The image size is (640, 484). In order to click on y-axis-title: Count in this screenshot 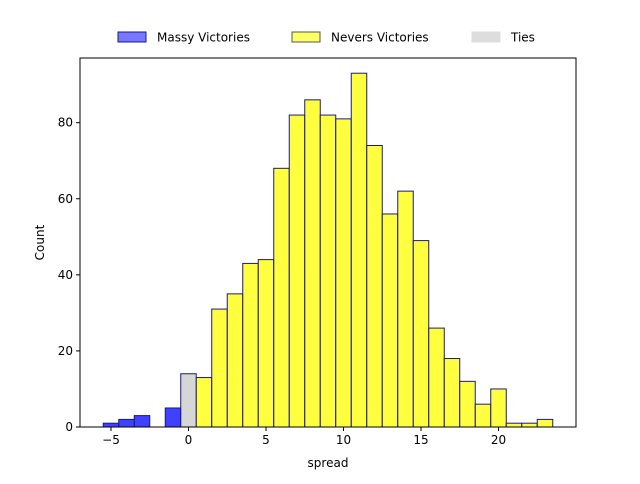, I will do `click(40, 242)`.